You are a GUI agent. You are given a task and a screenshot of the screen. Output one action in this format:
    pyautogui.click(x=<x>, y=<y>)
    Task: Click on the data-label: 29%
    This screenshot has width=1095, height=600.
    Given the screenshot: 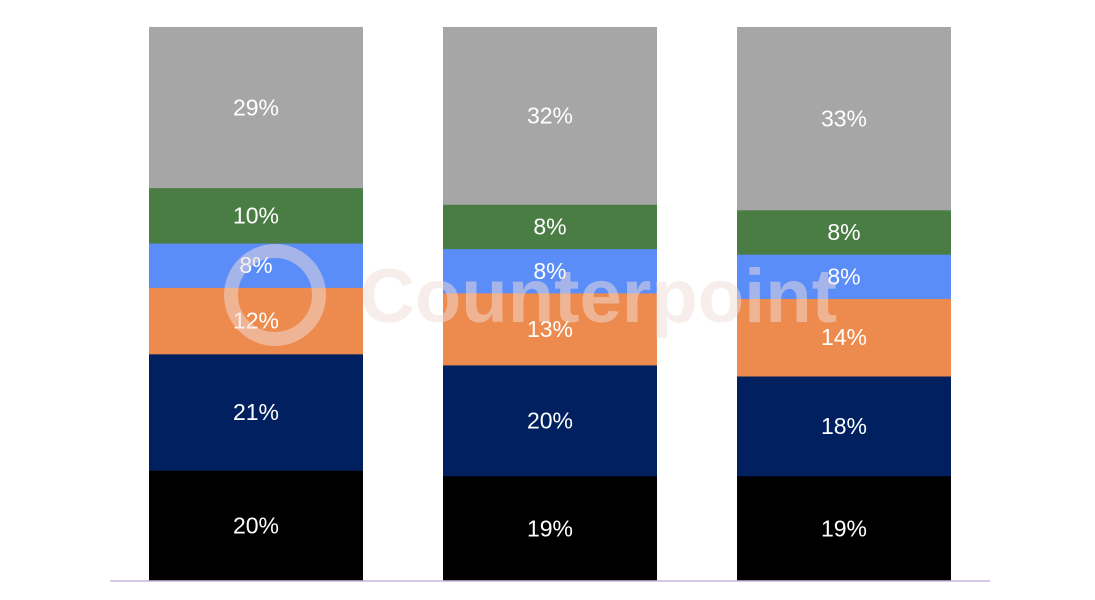 What is the action you would take?
    pyautogui.click(x=256, y=107)
    